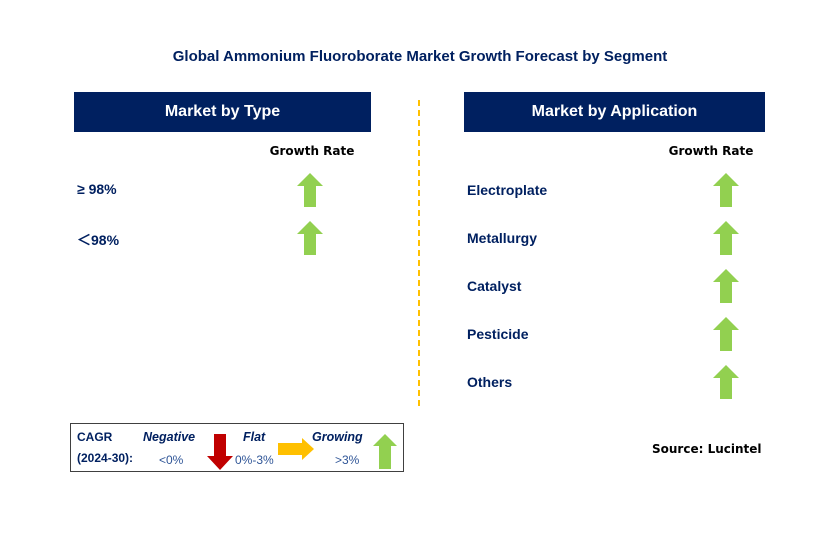 The image size is (829, 533). Describe the element at coordinates (490, 382) in the screenshot. I see `application-row-label: Others` at that location.